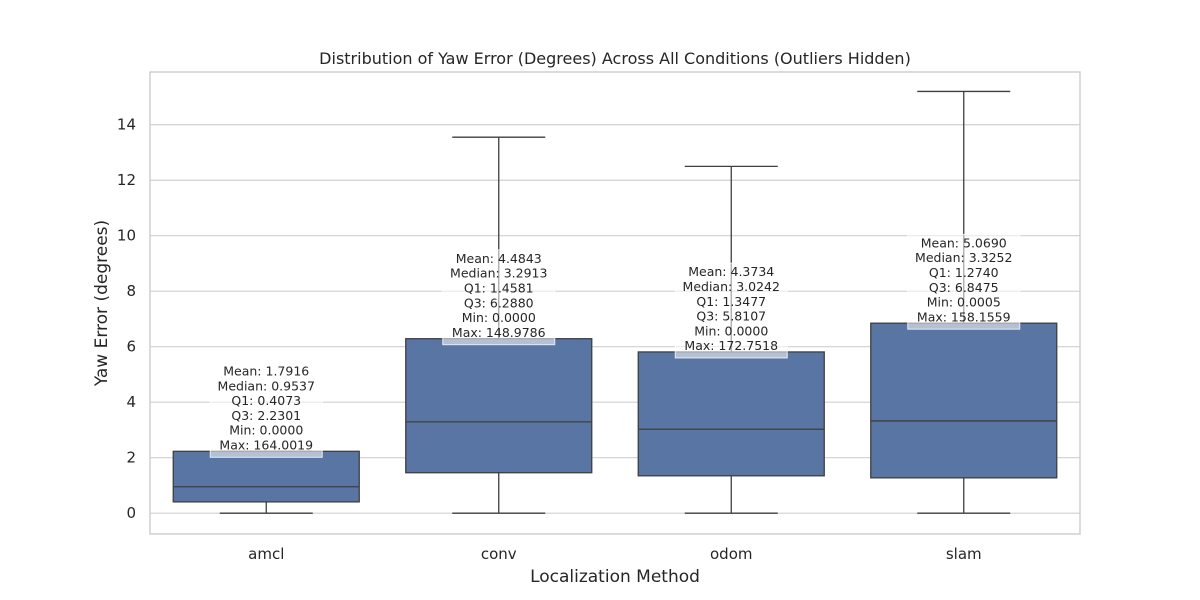  Describe the element at coordinates (963, 257) in the screenshot. I see `annotation-line: Median: 3.3252` at that location.